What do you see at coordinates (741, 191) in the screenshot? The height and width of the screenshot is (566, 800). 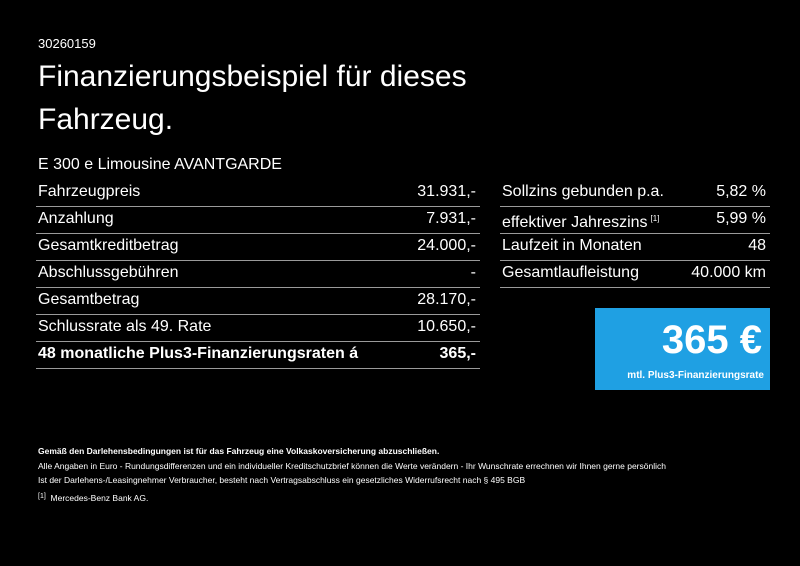 I see `row-value: 5,82 %` at bounding box center [741, 191].